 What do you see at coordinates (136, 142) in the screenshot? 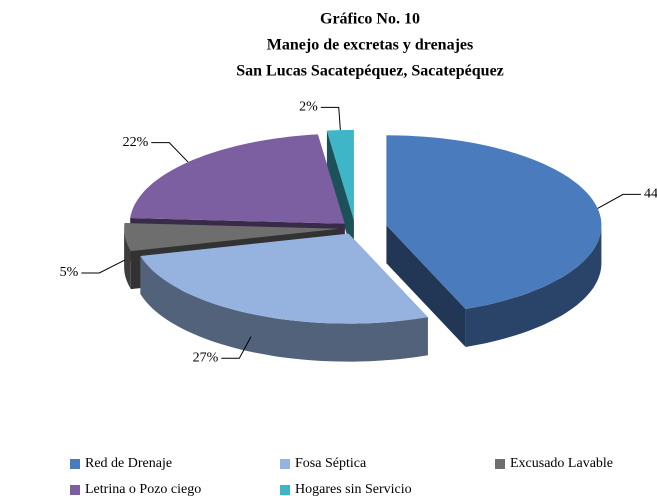
I see `data-label: 22%` at bounding box center [136, 142].